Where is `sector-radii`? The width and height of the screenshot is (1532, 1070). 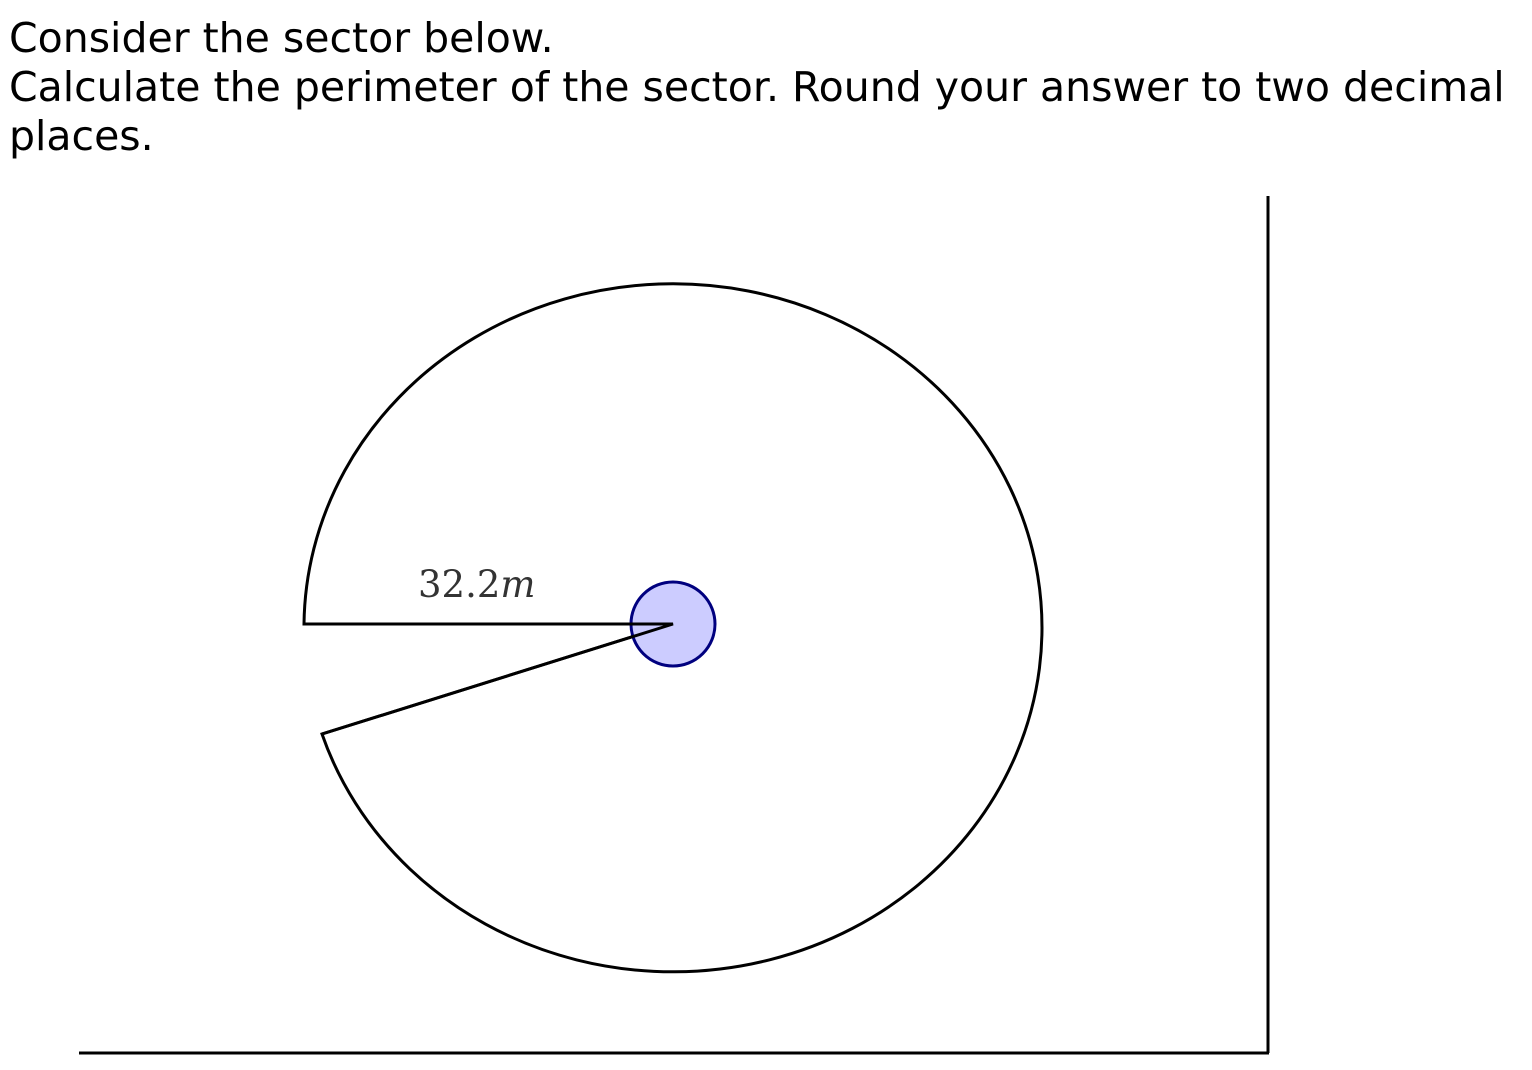 sector-radii is located at coordinates (489, 679).